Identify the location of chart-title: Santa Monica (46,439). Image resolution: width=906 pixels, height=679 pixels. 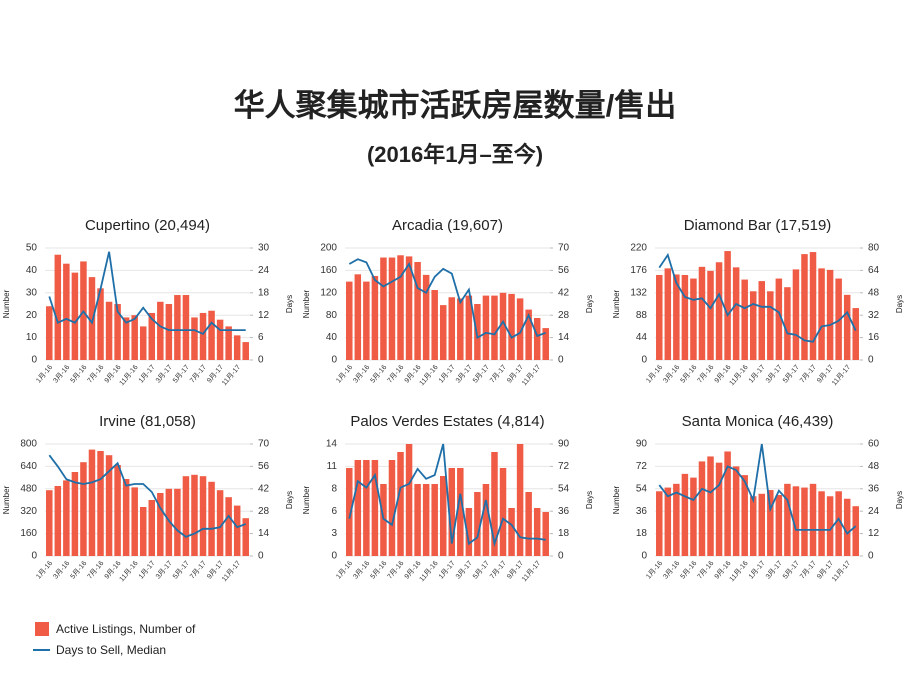
(758, 421).